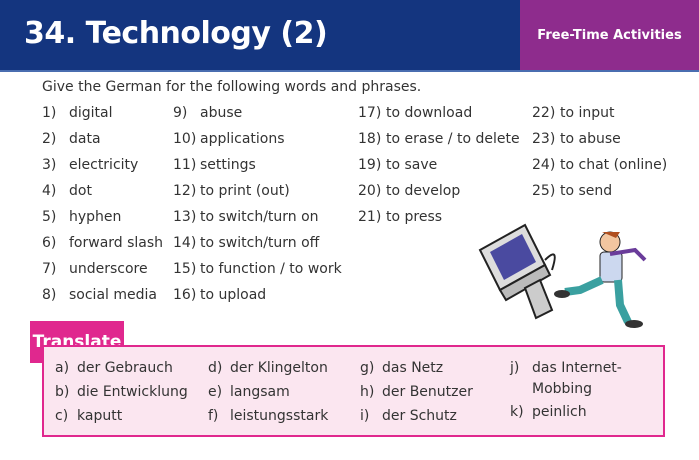 The width and height of the screenshot is (699, 460). I want to click on divider, so click(349, 71).